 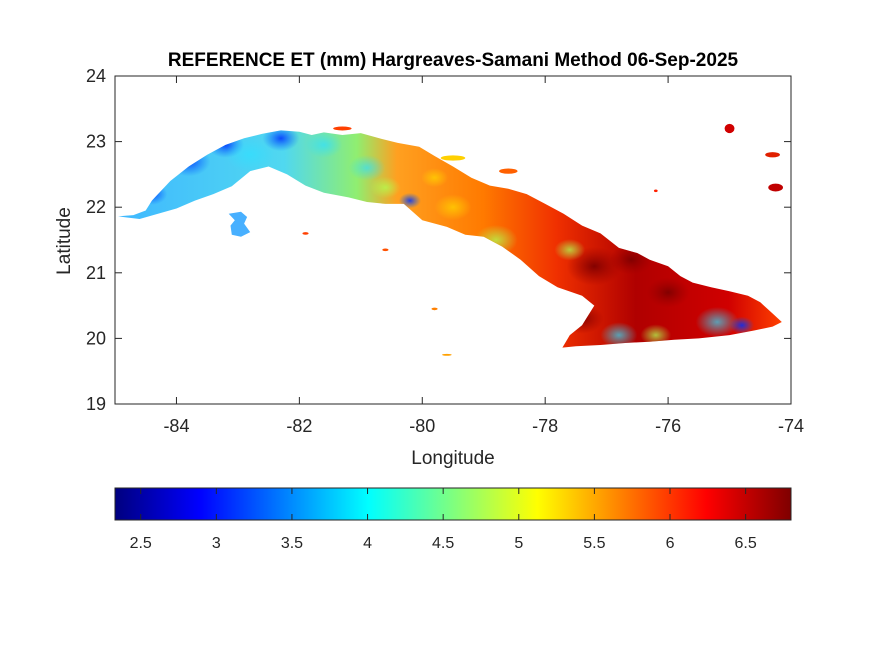 What do you see at coordinates (367, 543) in the screenshot?
I see `colorbar-tick-label: 4` at bounding box center [367, 543].